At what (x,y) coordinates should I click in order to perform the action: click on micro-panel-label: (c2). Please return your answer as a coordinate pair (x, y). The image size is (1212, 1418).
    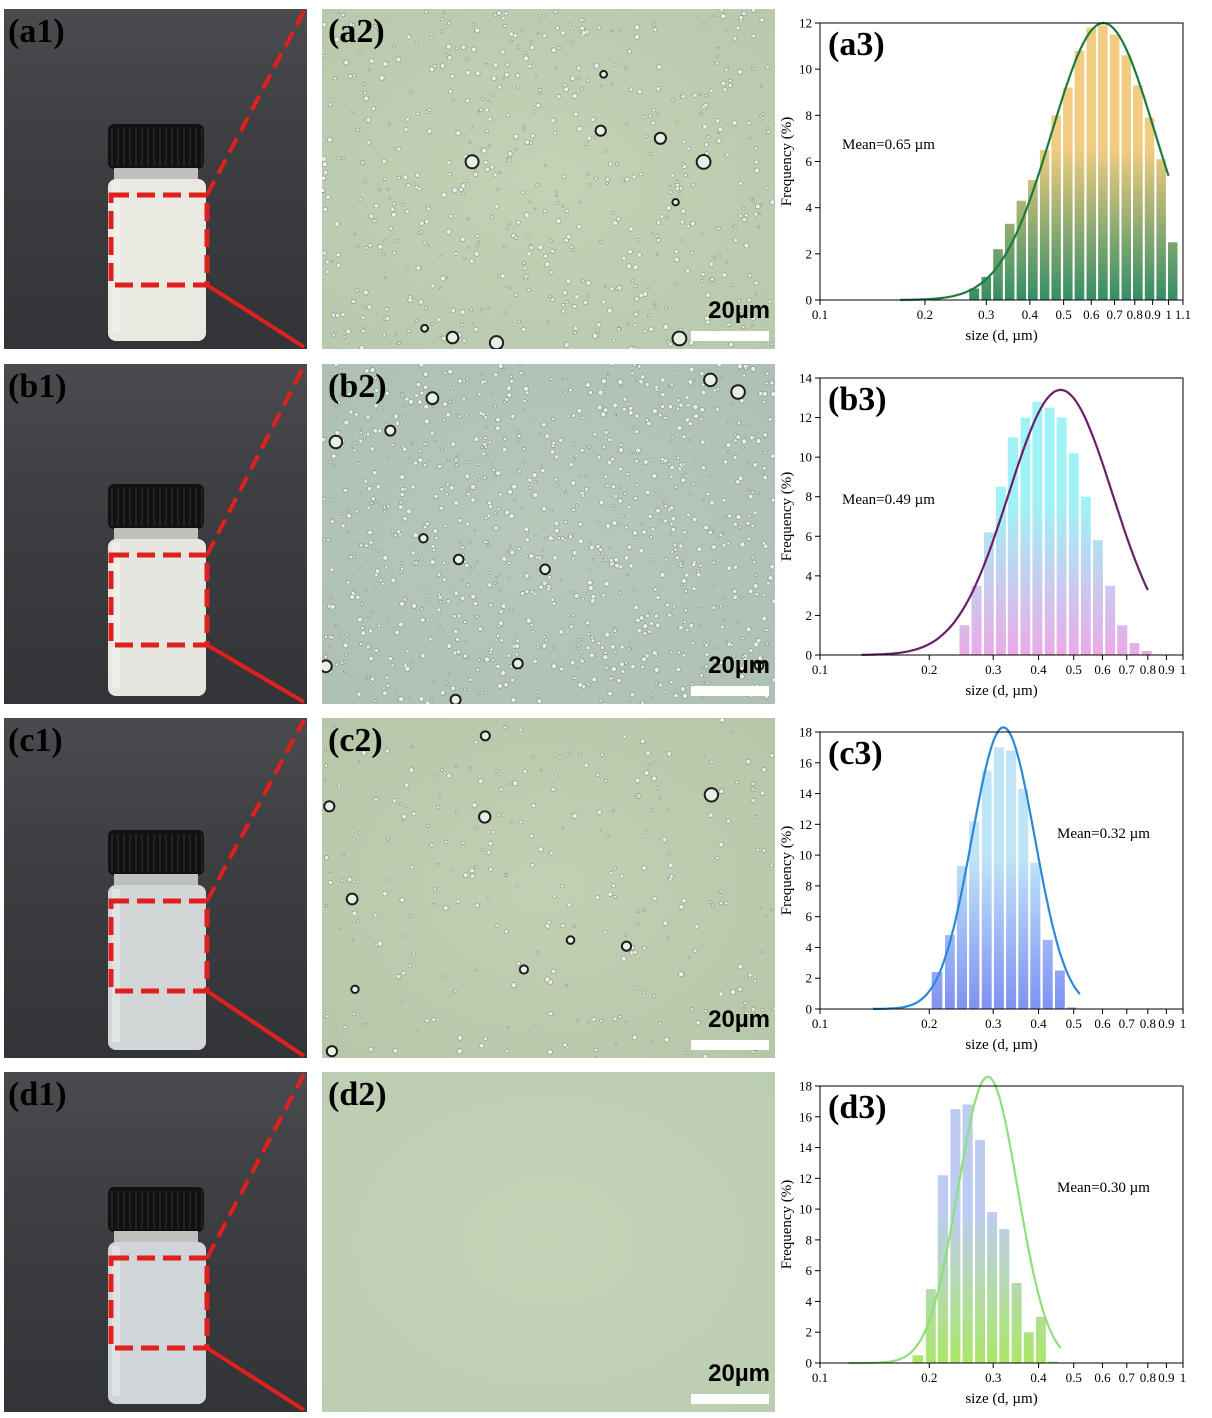
    Looking at the image, I should click on (355, 740).